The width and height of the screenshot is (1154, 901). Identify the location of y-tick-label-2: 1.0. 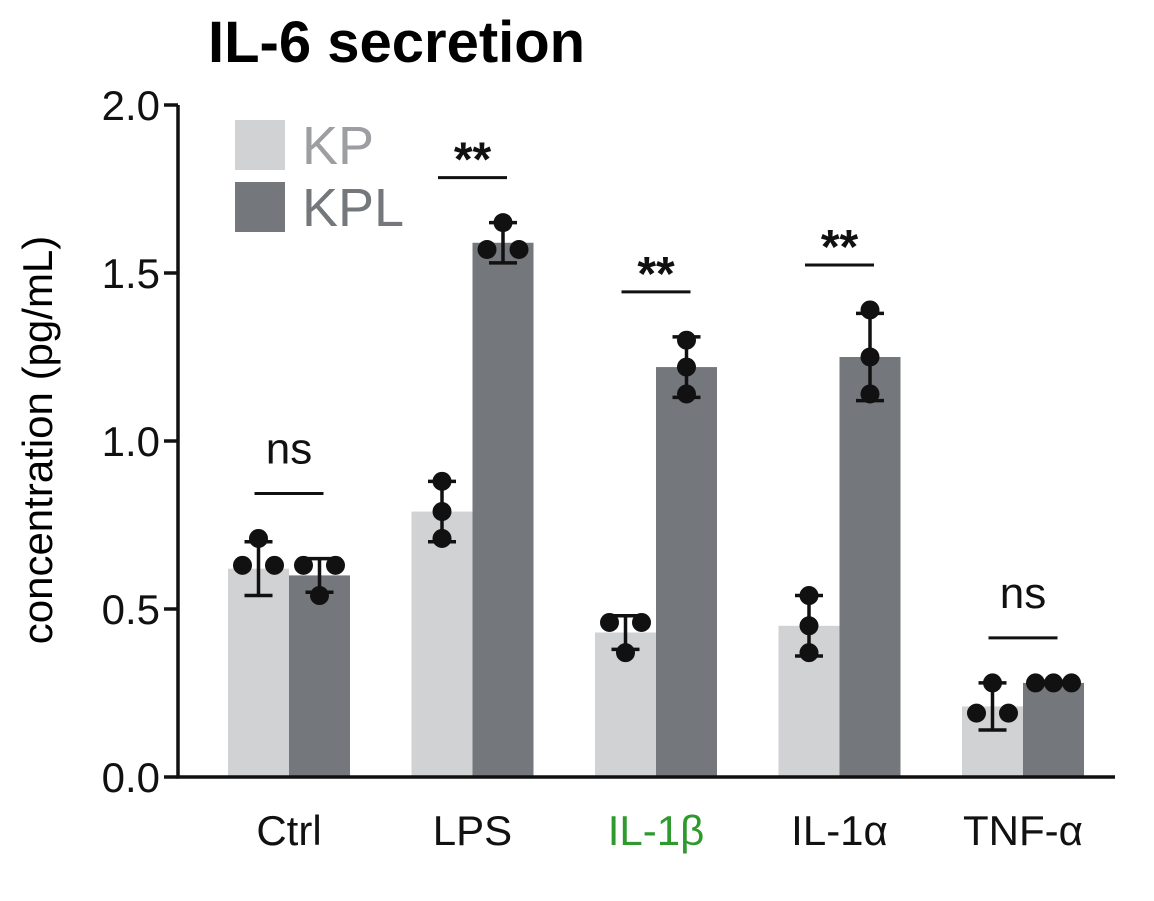
(131, 441).